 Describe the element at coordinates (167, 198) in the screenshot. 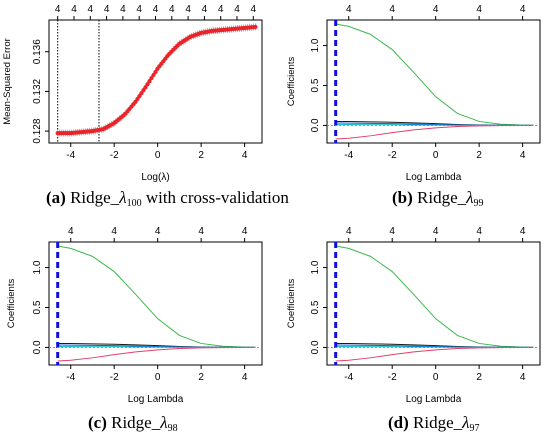

I see `caption-a: (a) Ridge_λ100 with cross-validation` at that location.